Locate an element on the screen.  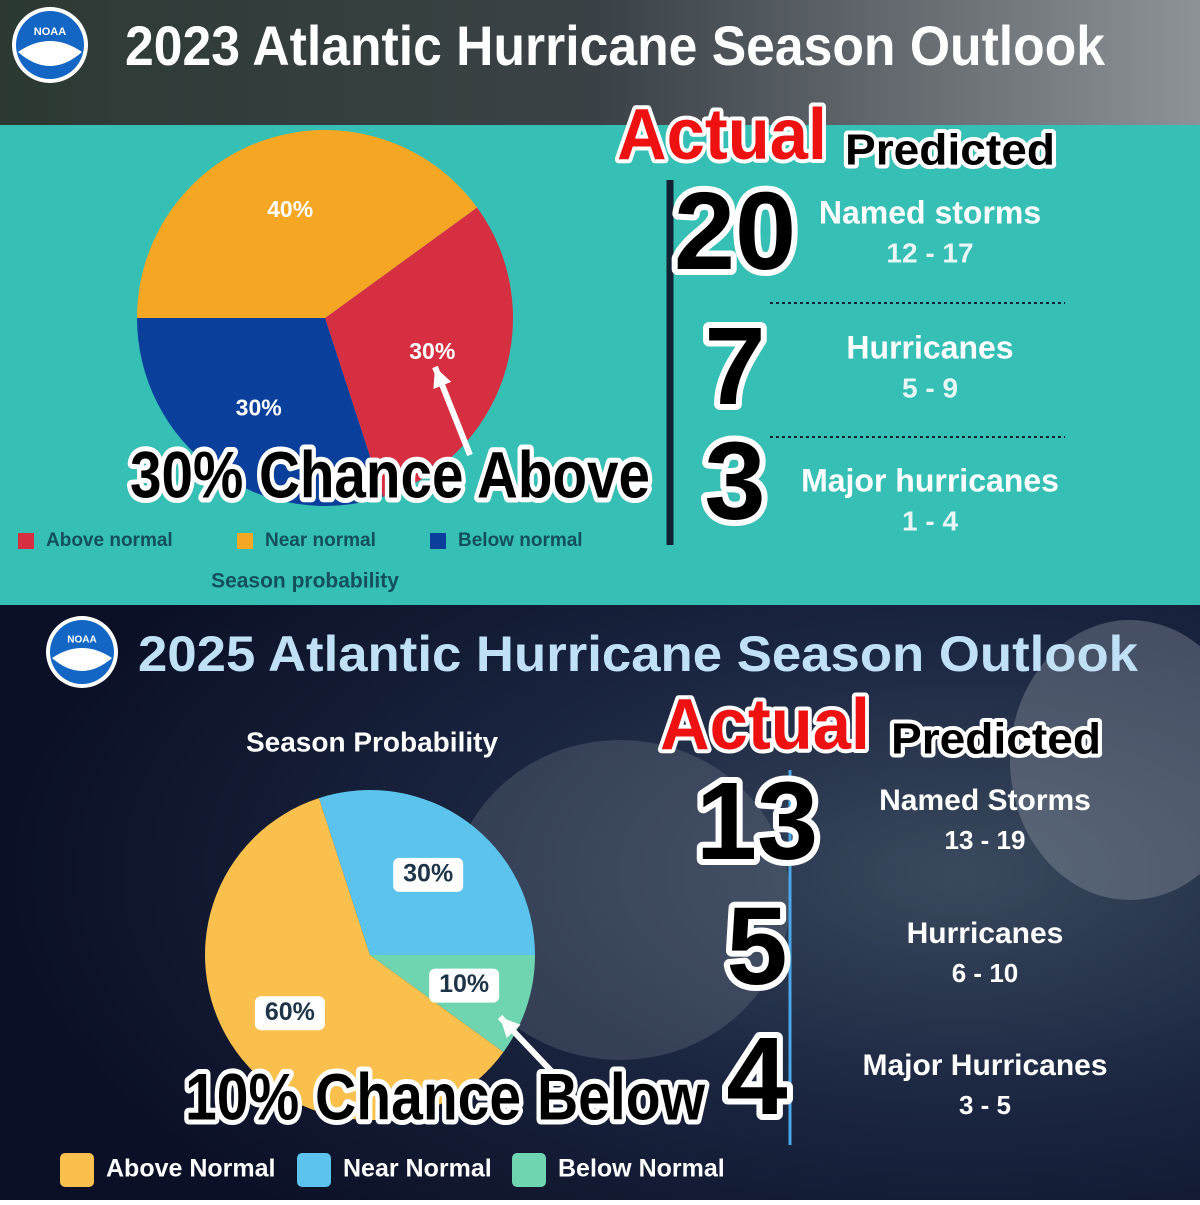
header-background is located at coordinates (600, 62).